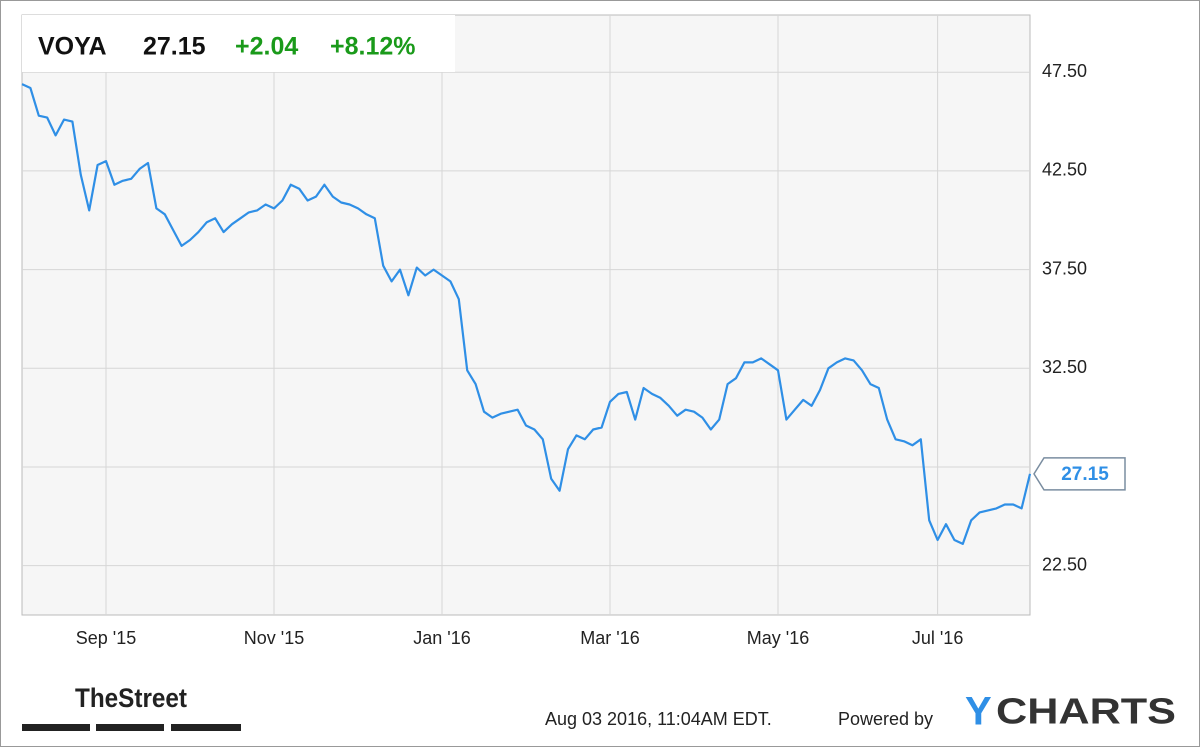  Describe the element at coordinates (72, 47) in the screenshot. I see `symbol: VOYA` at that location.